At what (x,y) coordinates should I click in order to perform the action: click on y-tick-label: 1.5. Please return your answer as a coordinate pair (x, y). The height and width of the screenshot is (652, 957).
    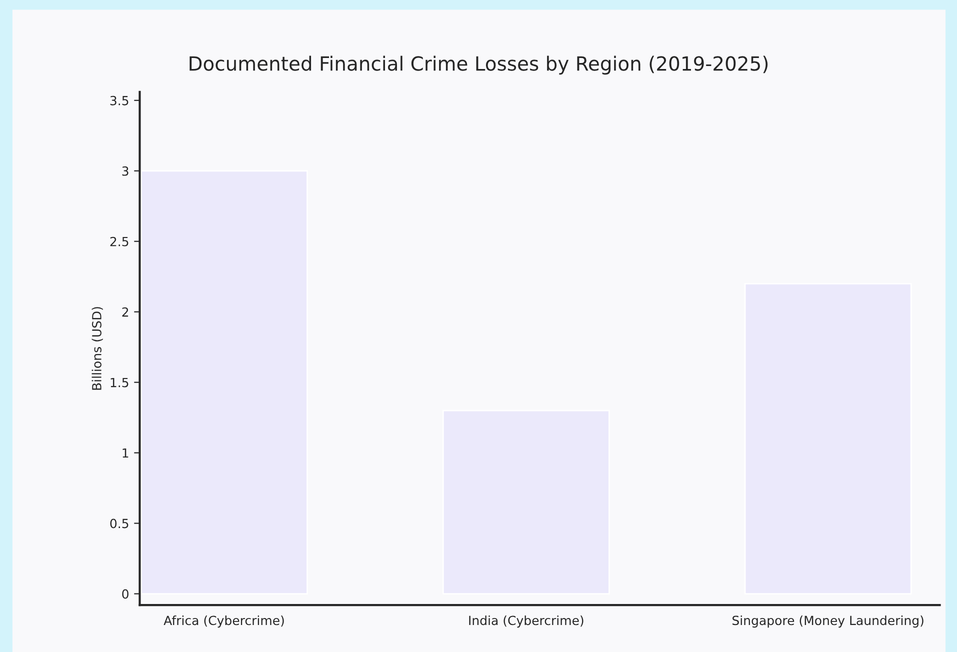
    Looking at the image, I should click on (119, 383).